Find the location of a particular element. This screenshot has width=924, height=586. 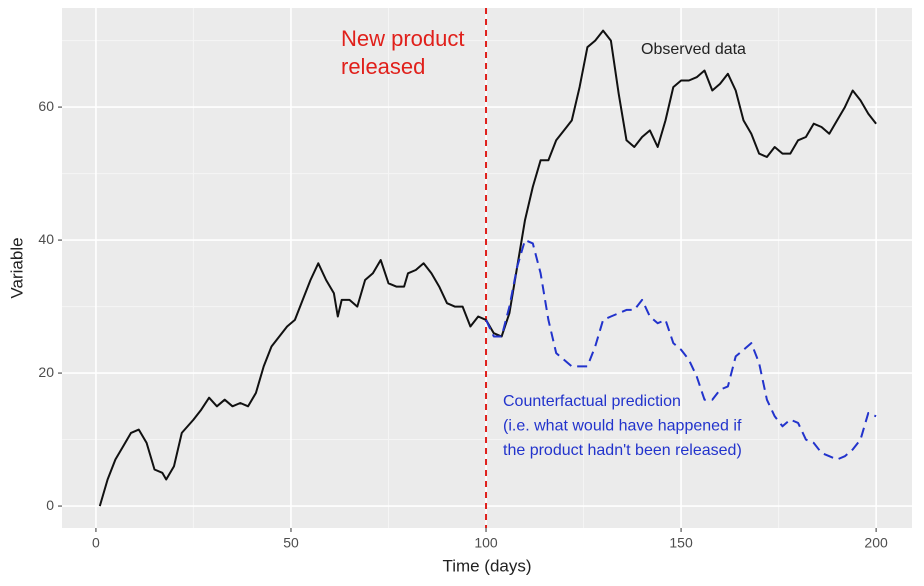

x-tick-label: 0 is located at coordinates (96, 543).